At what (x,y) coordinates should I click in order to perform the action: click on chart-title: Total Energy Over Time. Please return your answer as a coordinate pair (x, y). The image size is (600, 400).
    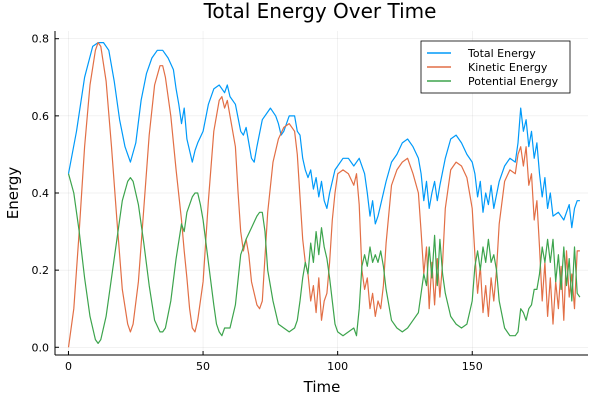
    Looking at the image, I should click on (320, 11).